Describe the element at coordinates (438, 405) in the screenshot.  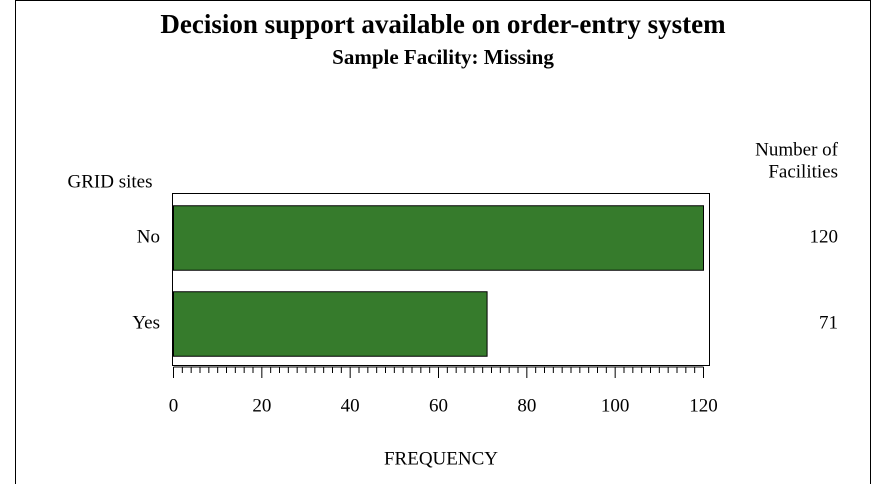
I see `x-tick-label: 60` at that location.